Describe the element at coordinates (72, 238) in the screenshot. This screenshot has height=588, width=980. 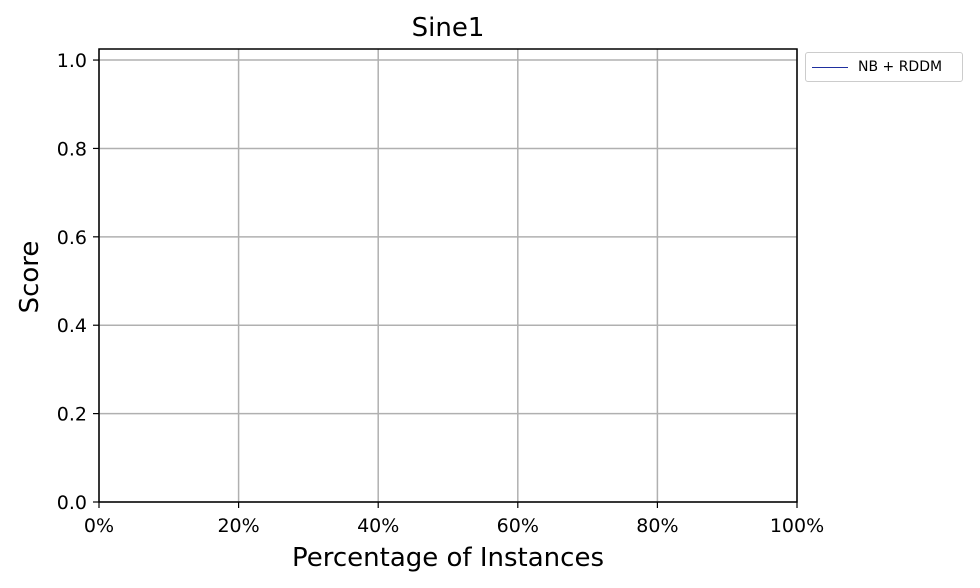
I see `y-tick-label: 0.6` at that location.